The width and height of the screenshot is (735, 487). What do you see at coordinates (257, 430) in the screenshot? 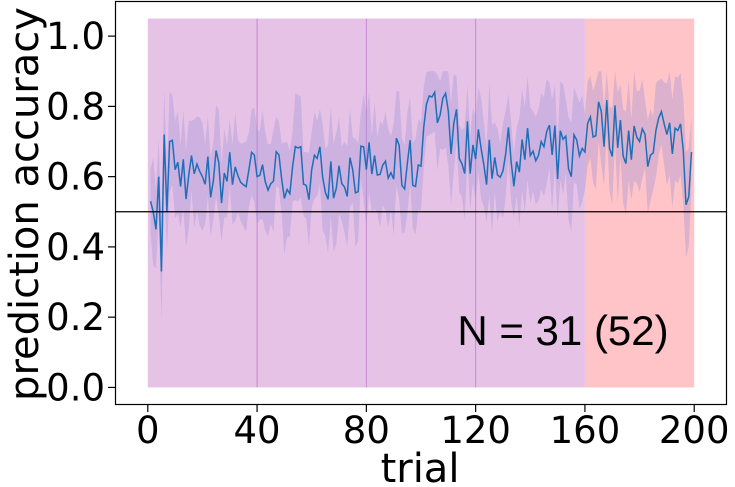
I see `x-tick-label: 40` at bounding box center [257, 430].